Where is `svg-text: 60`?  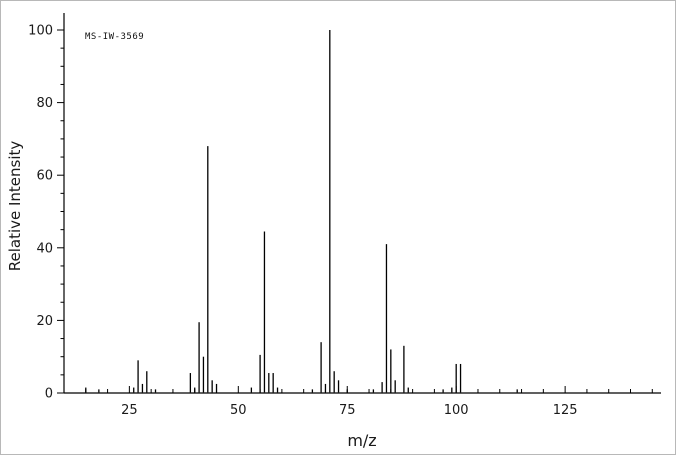 svg-text: 60 is located at coordinates (44, 176).